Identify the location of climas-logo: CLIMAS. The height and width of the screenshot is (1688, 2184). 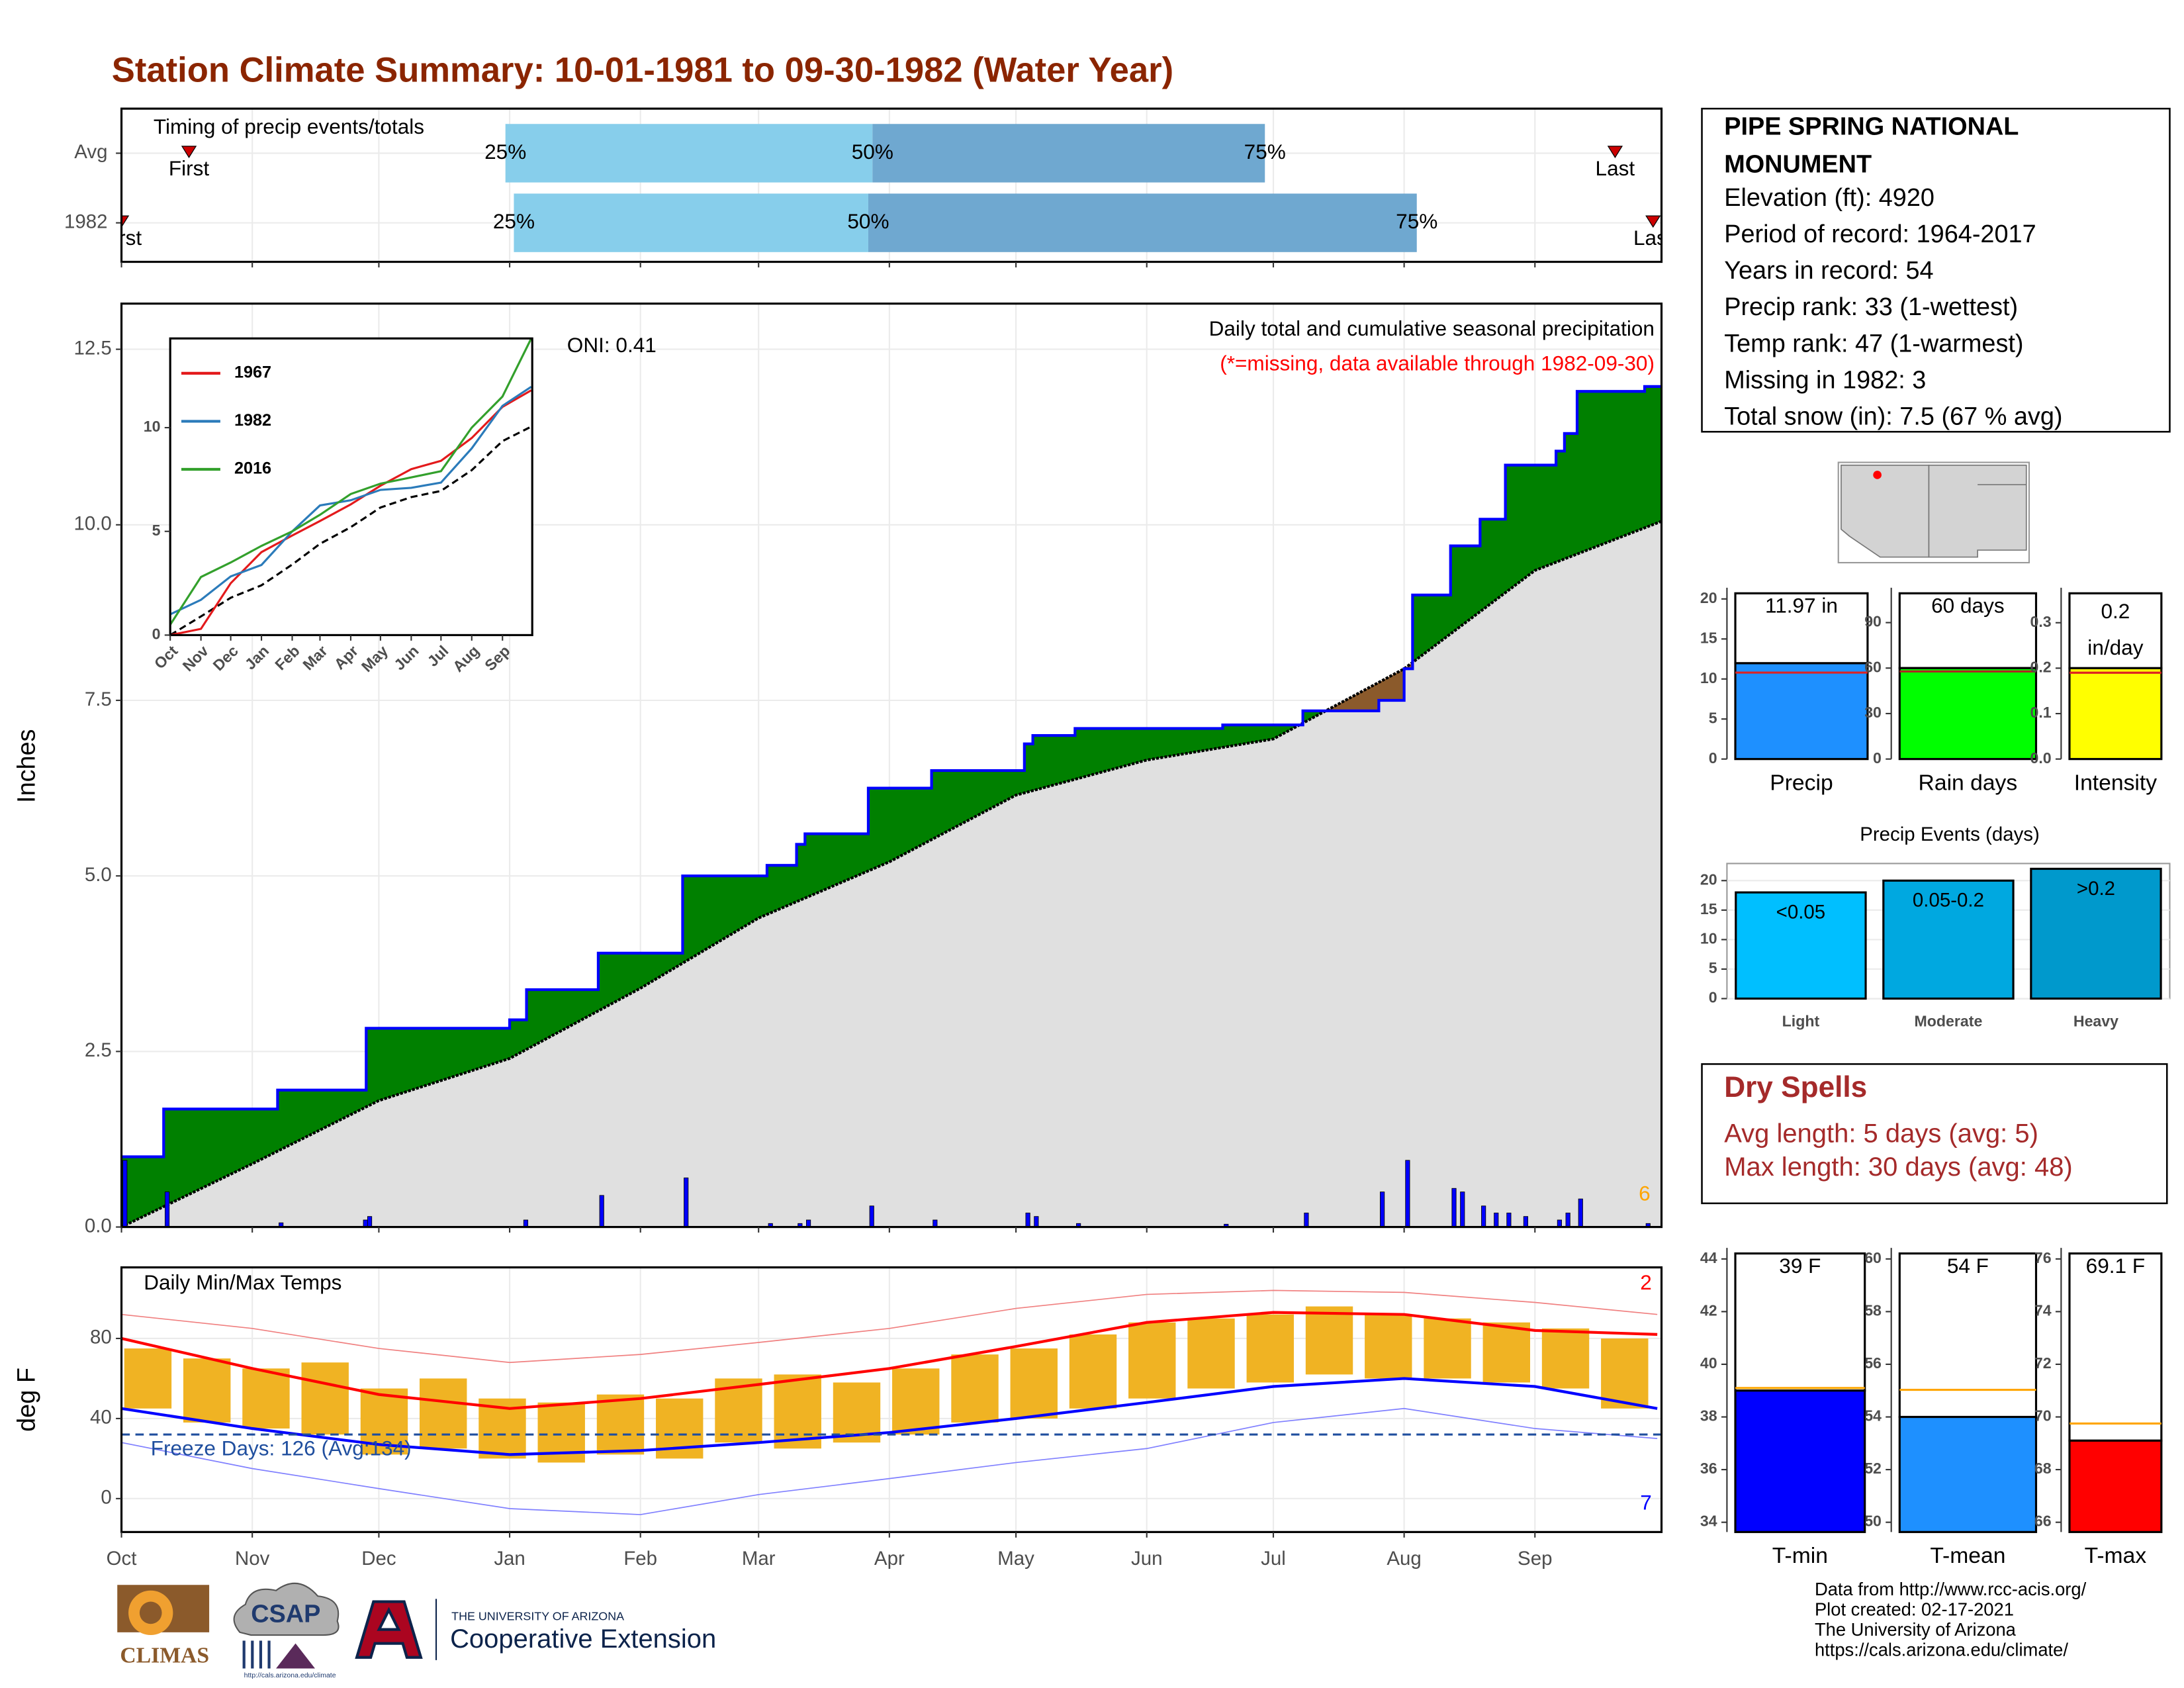
(163, 1626).